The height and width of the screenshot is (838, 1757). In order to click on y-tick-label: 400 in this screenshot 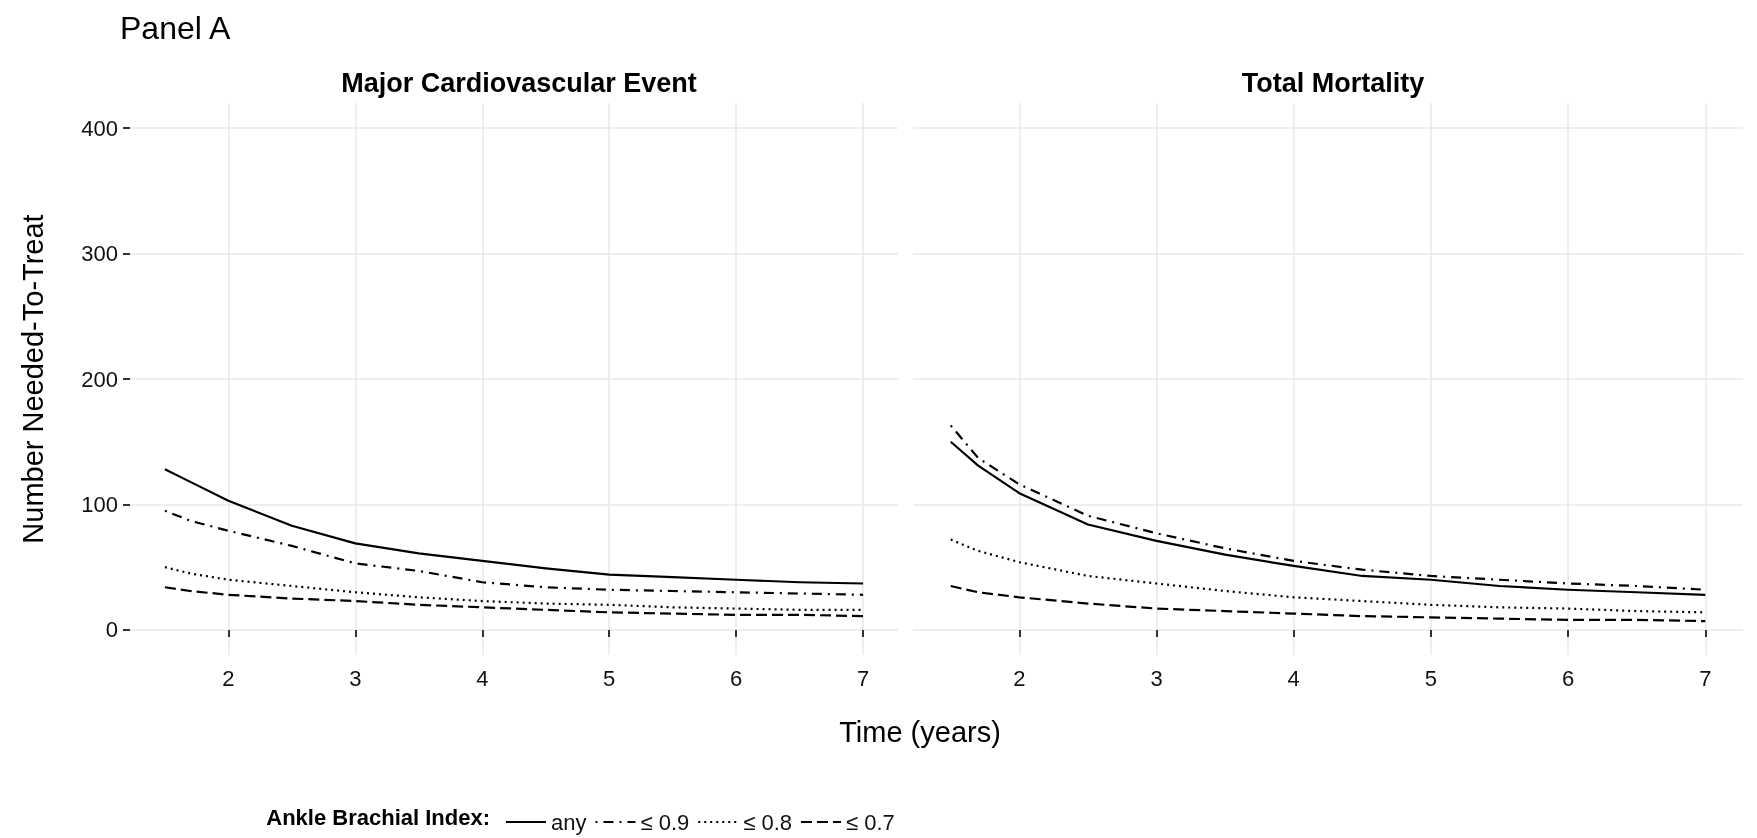, I will do `click(99, 128)`.